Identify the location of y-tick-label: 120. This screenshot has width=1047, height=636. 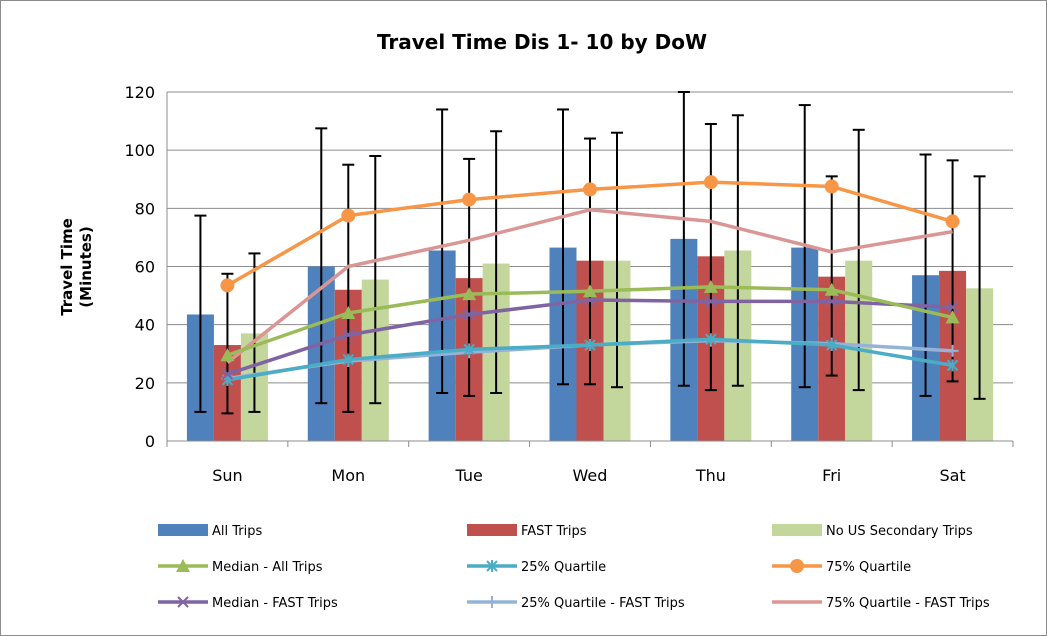
(139, 92).